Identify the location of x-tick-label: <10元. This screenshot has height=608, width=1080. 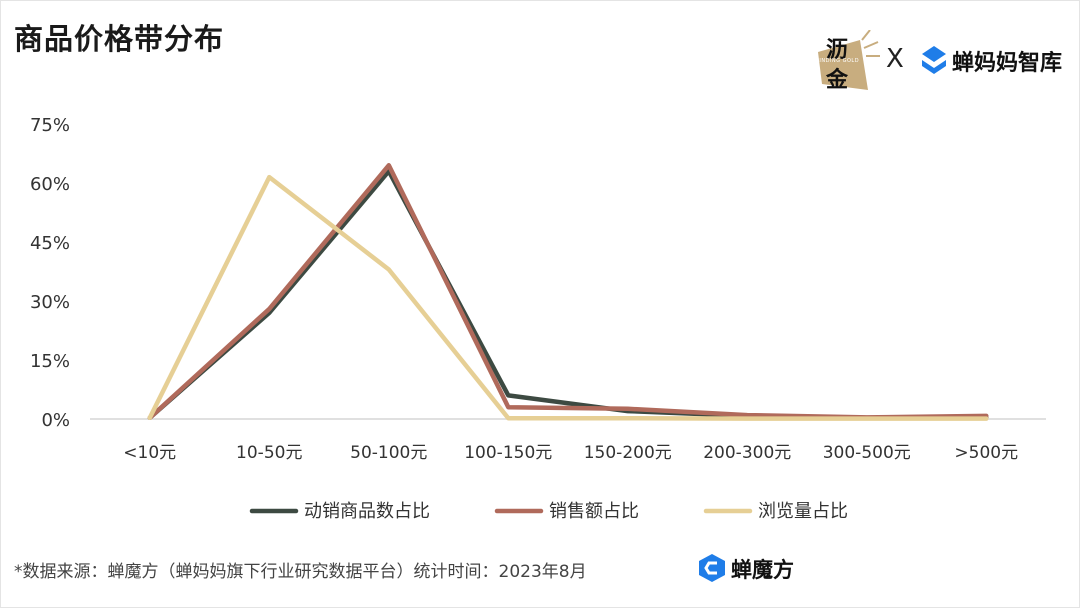
(149, 453).